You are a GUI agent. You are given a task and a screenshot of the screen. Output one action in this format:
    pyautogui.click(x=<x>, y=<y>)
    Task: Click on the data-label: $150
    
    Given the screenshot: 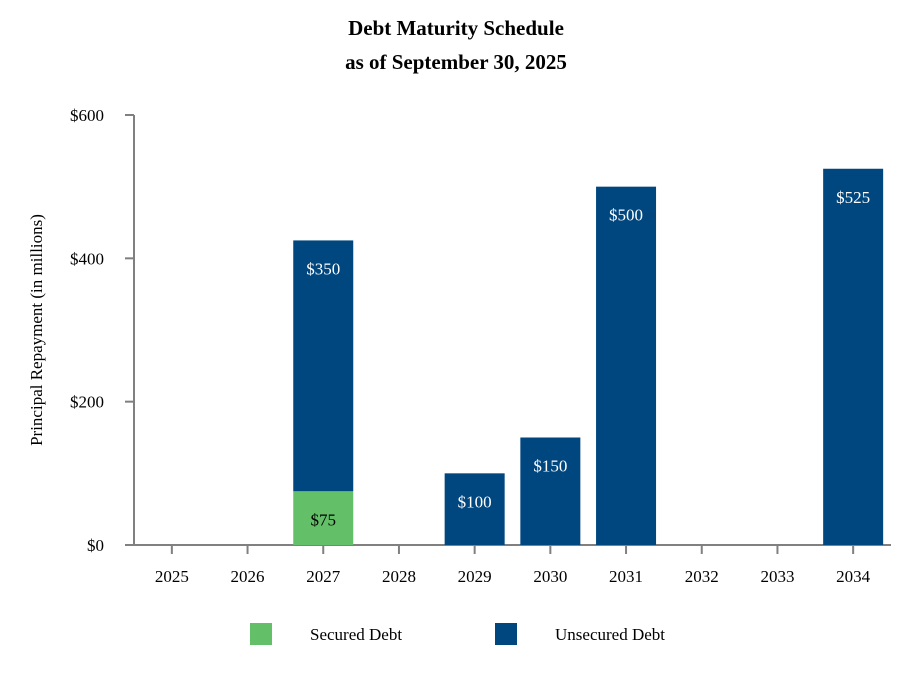 What is the action you would take?
    pyautogui.click(x=550, y=466)
    